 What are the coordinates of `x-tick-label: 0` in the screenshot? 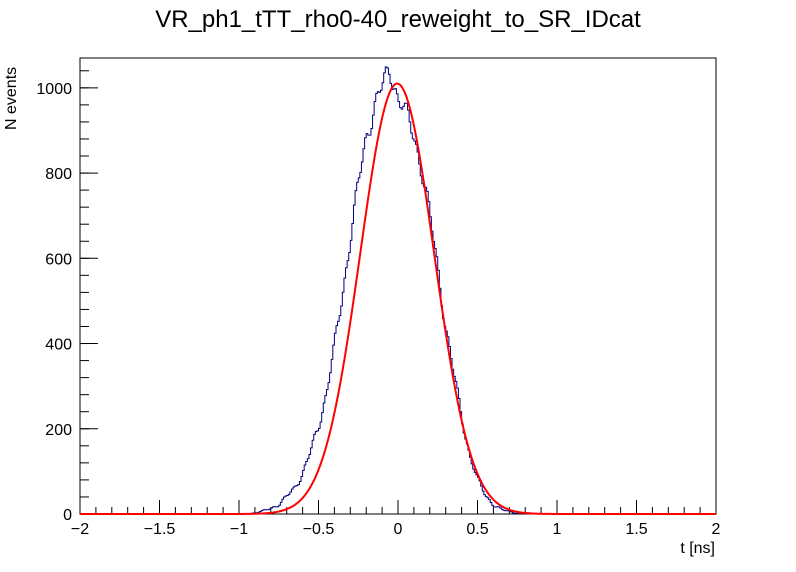 It's located at (398, 529).